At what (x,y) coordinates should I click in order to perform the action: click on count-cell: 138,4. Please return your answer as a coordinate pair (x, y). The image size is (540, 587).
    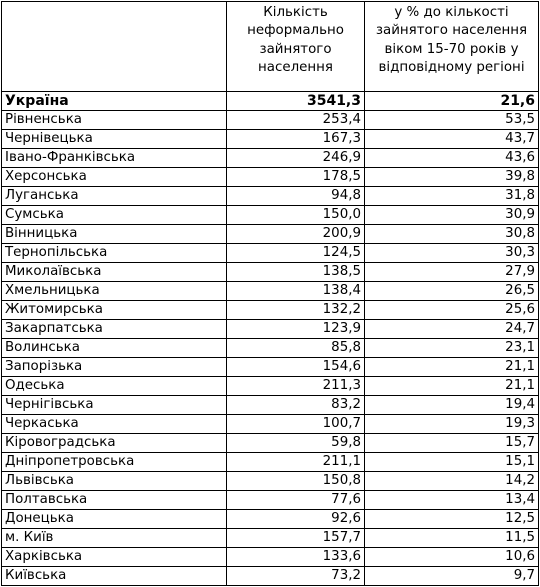
    Looking at the image, I should click on (295, 291).